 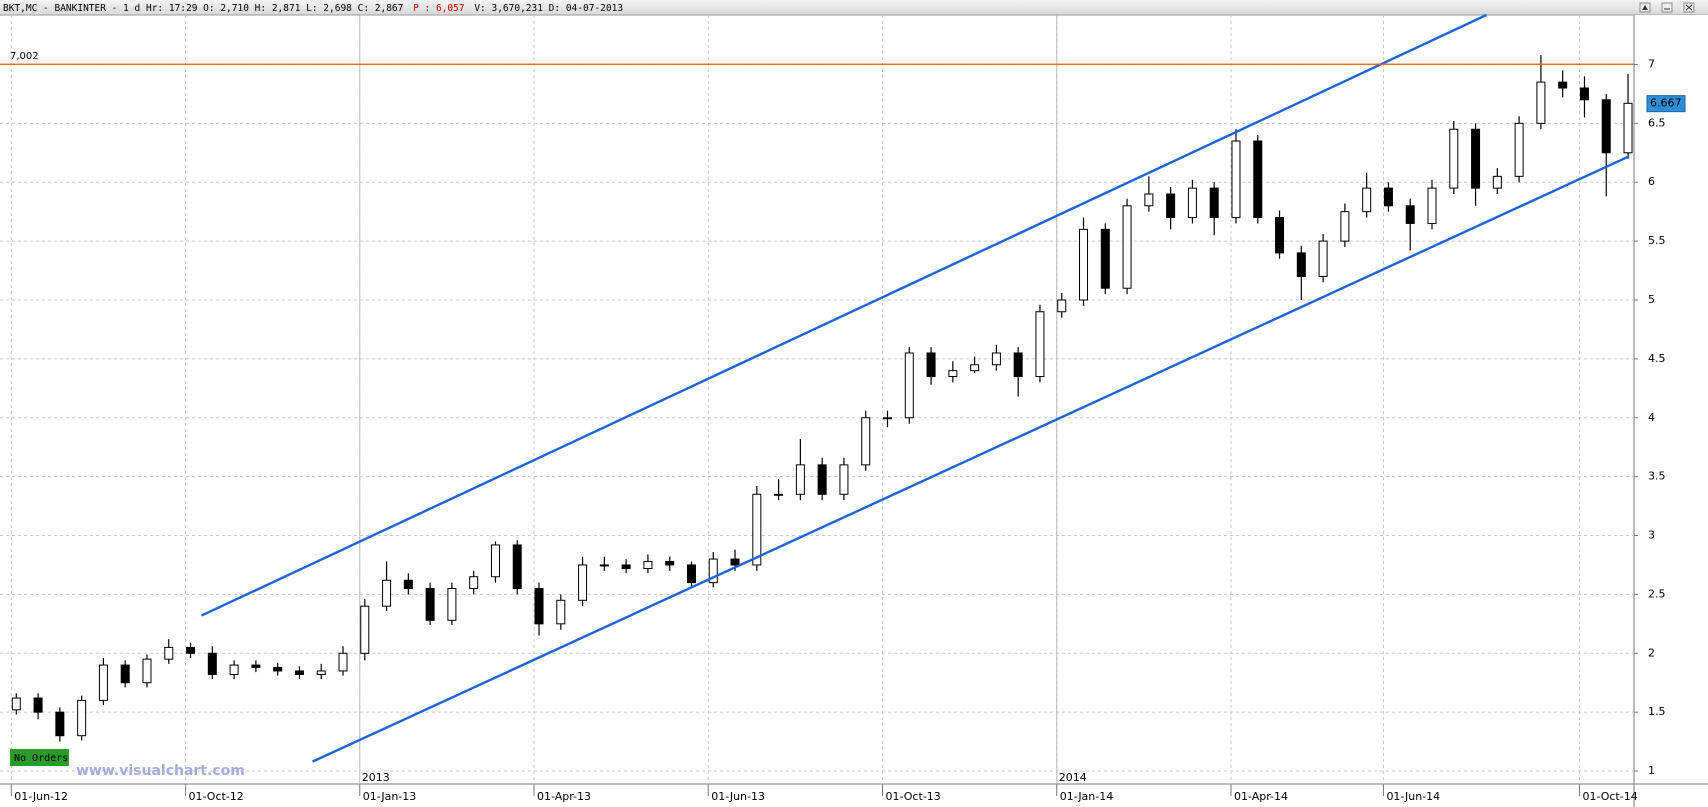 I want to click on y-tick-label: 6, so click(x=1651, y=181).